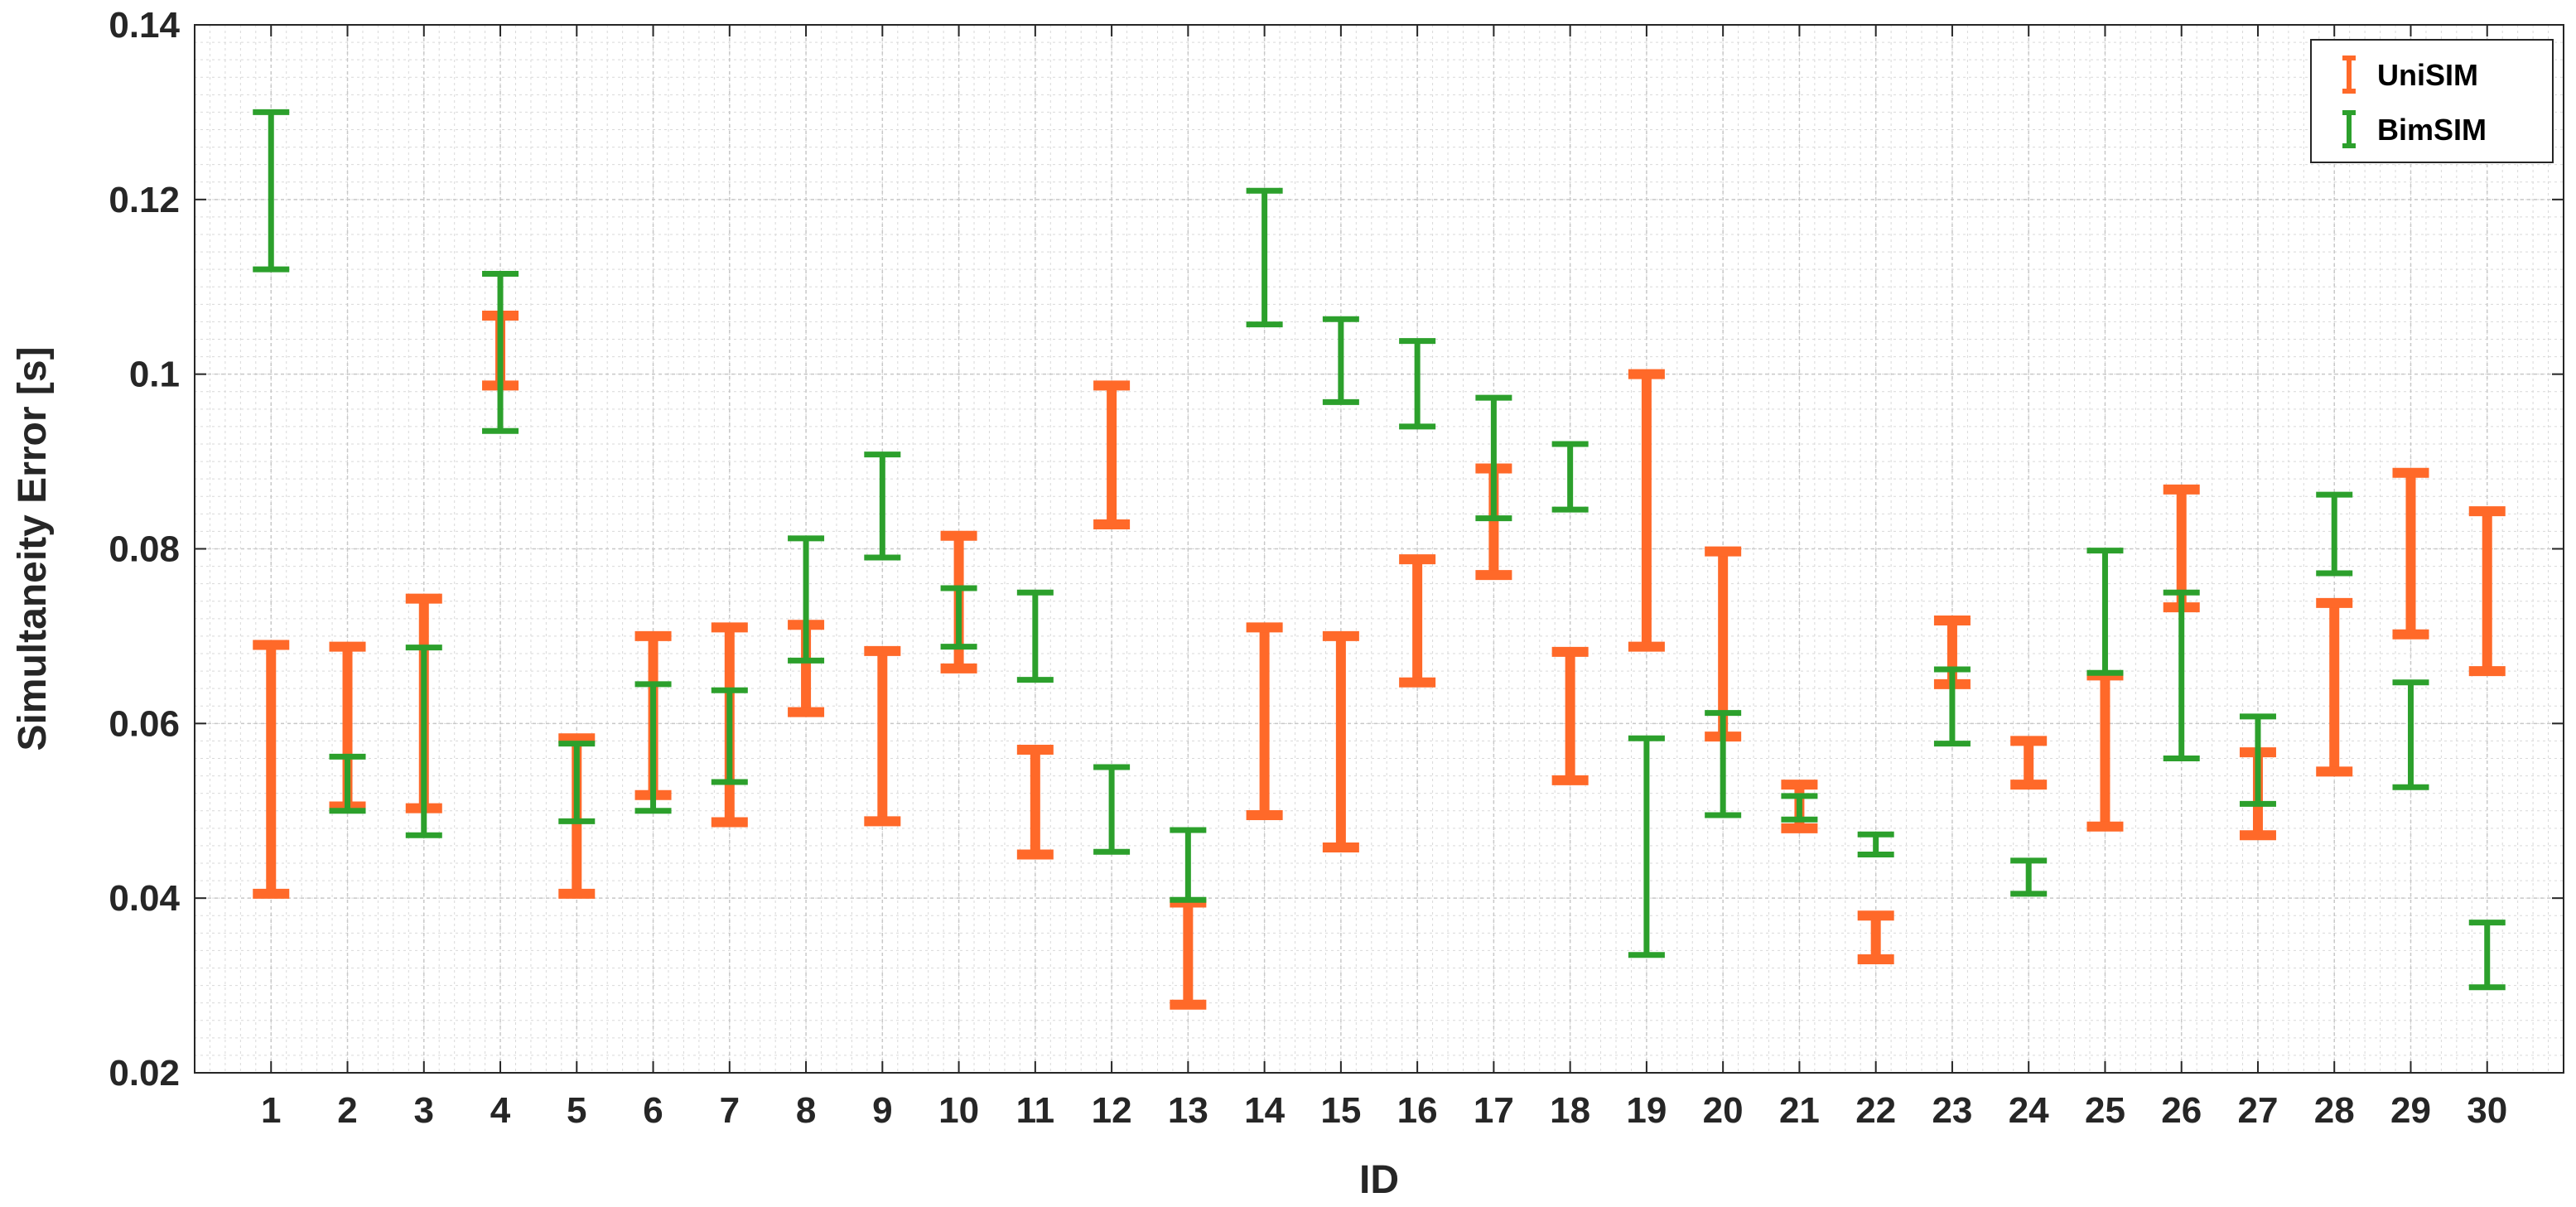  Describe the element at coordinates (1646, 1111) in the screenshot. I see `x-tick-label: 19` at that location.